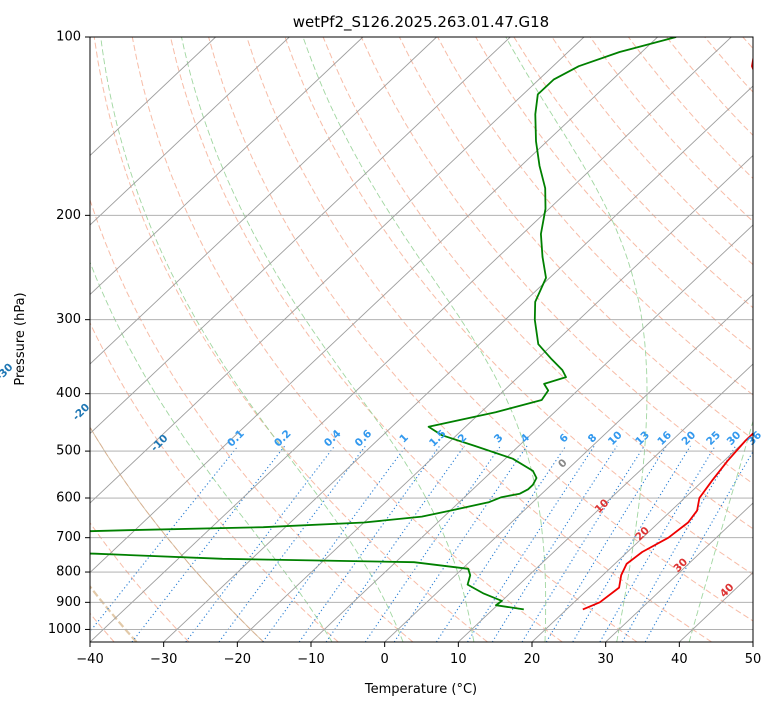 The image size is (775, 708). I want to click on mixing-ratio-label: 0.4, so click(333, 439).